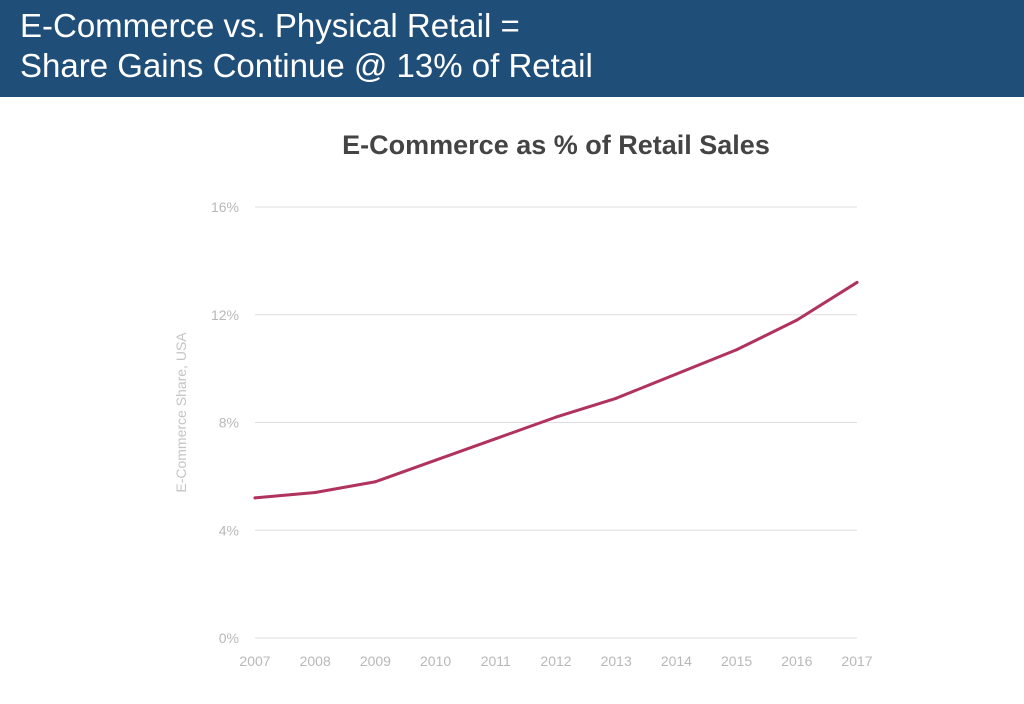 This screenshot has height=704, width=1024. Describe the element at coordinates (496, 661) in the screenshot. I see `x-tick-label: 2011` at that location.